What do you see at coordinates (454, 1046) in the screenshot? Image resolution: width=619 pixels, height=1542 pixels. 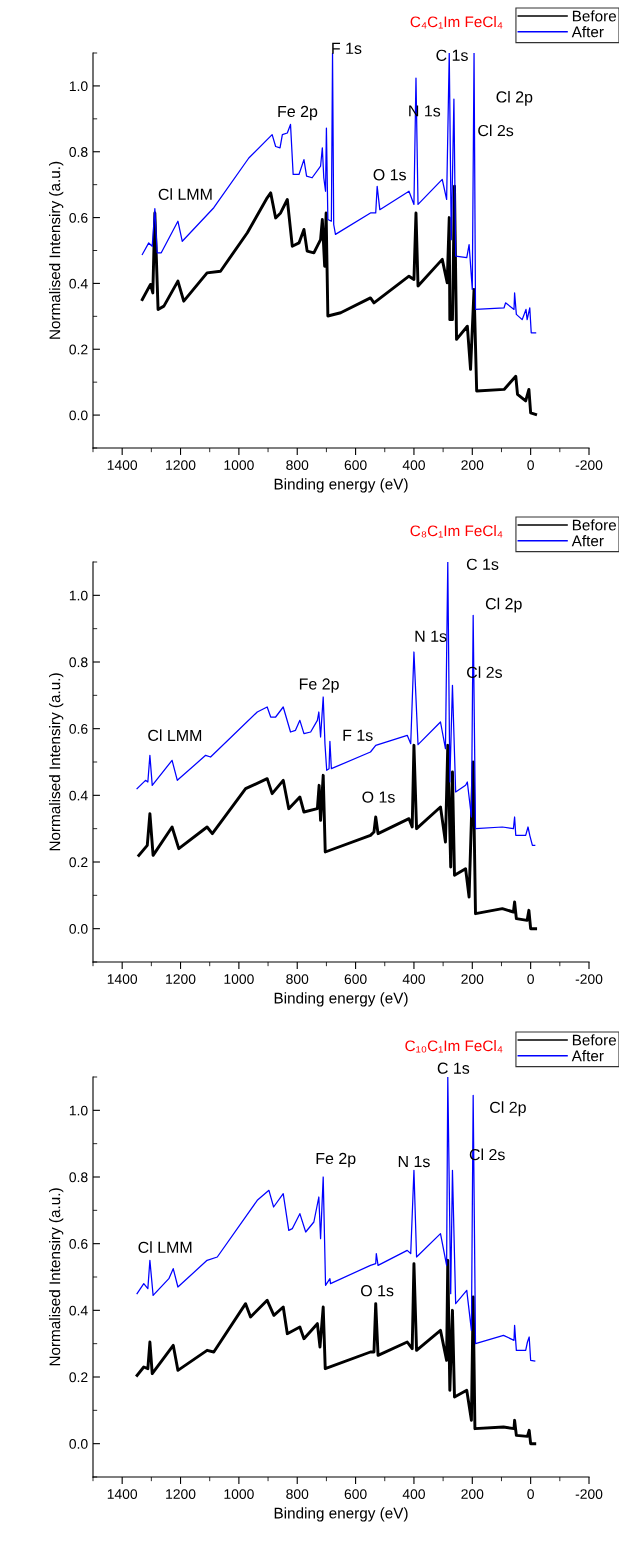 I see `chart-title: C₁₀C₁Im FeCl₄` at bounding box center [454, 1046].